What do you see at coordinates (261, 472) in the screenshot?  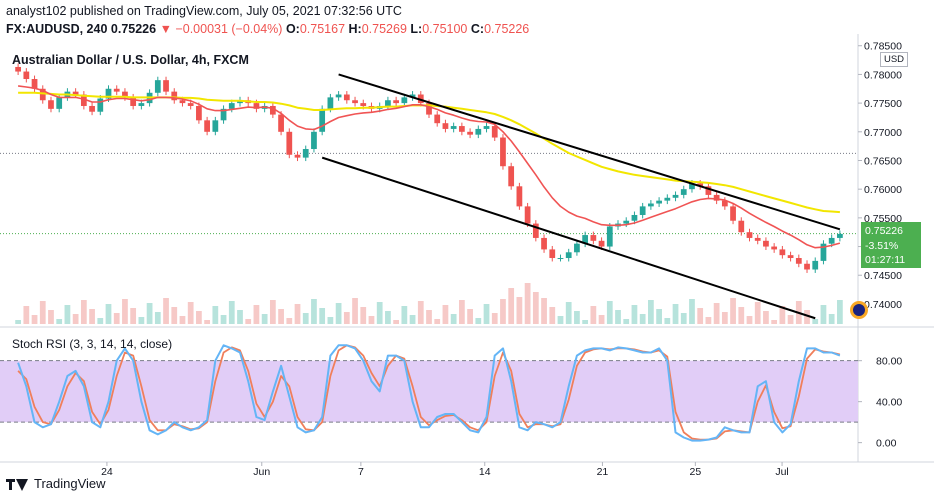 I see `x-tick-label: Jun` at bounding box center [261, 472].